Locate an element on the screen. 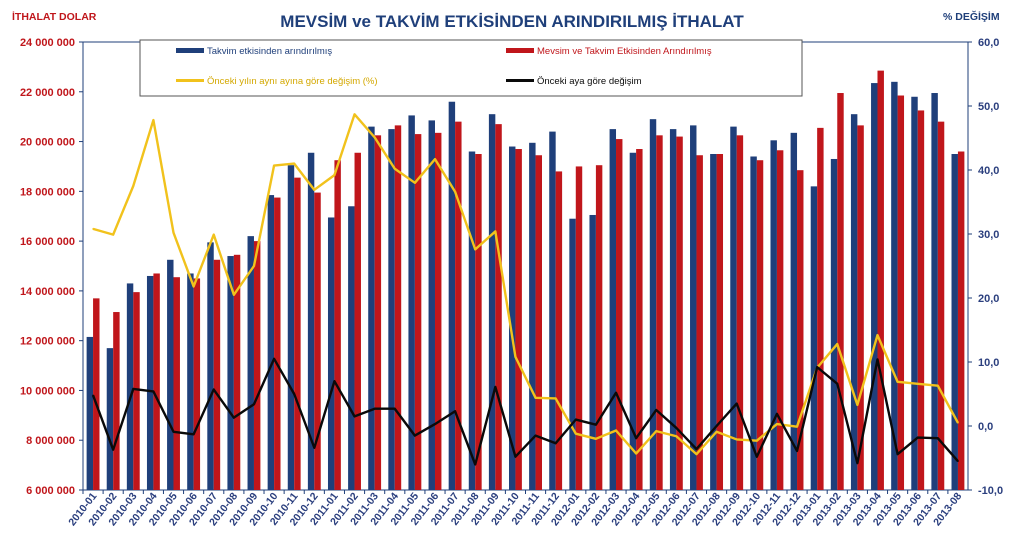 Image resolution: width=1024 pixels, height=547 pixels. legend-entry-2: Önceki yılın aynı ayına göre değişim (%) is located at coordinates (277, 81).